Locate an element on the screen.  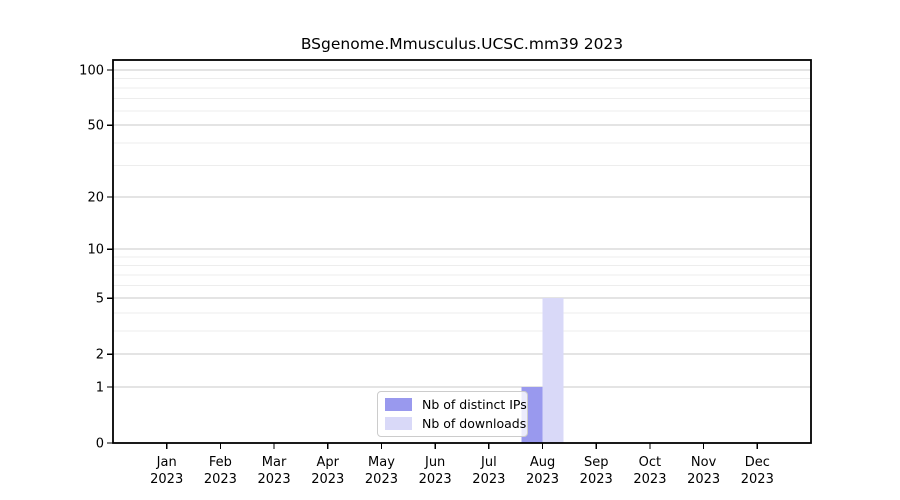
x-axis-tick-label-month: Mar is located at coordinates (274, 462).